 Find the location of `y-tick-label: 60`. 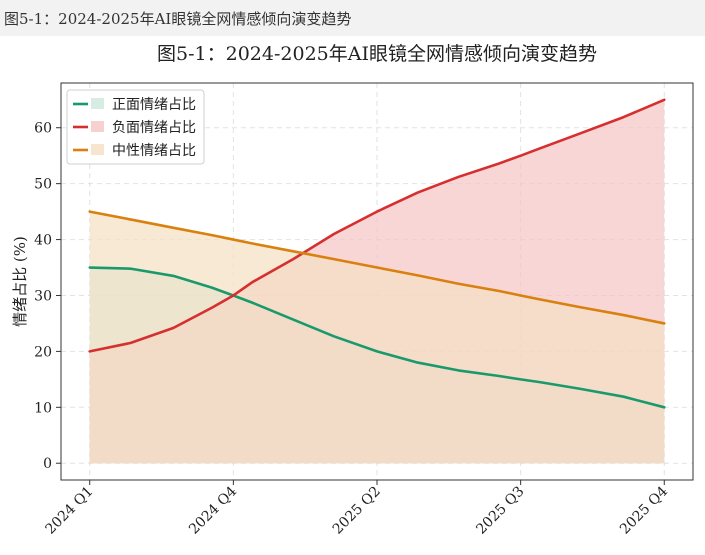

y-tick-label: 60 is located at coordinates (43, 129).